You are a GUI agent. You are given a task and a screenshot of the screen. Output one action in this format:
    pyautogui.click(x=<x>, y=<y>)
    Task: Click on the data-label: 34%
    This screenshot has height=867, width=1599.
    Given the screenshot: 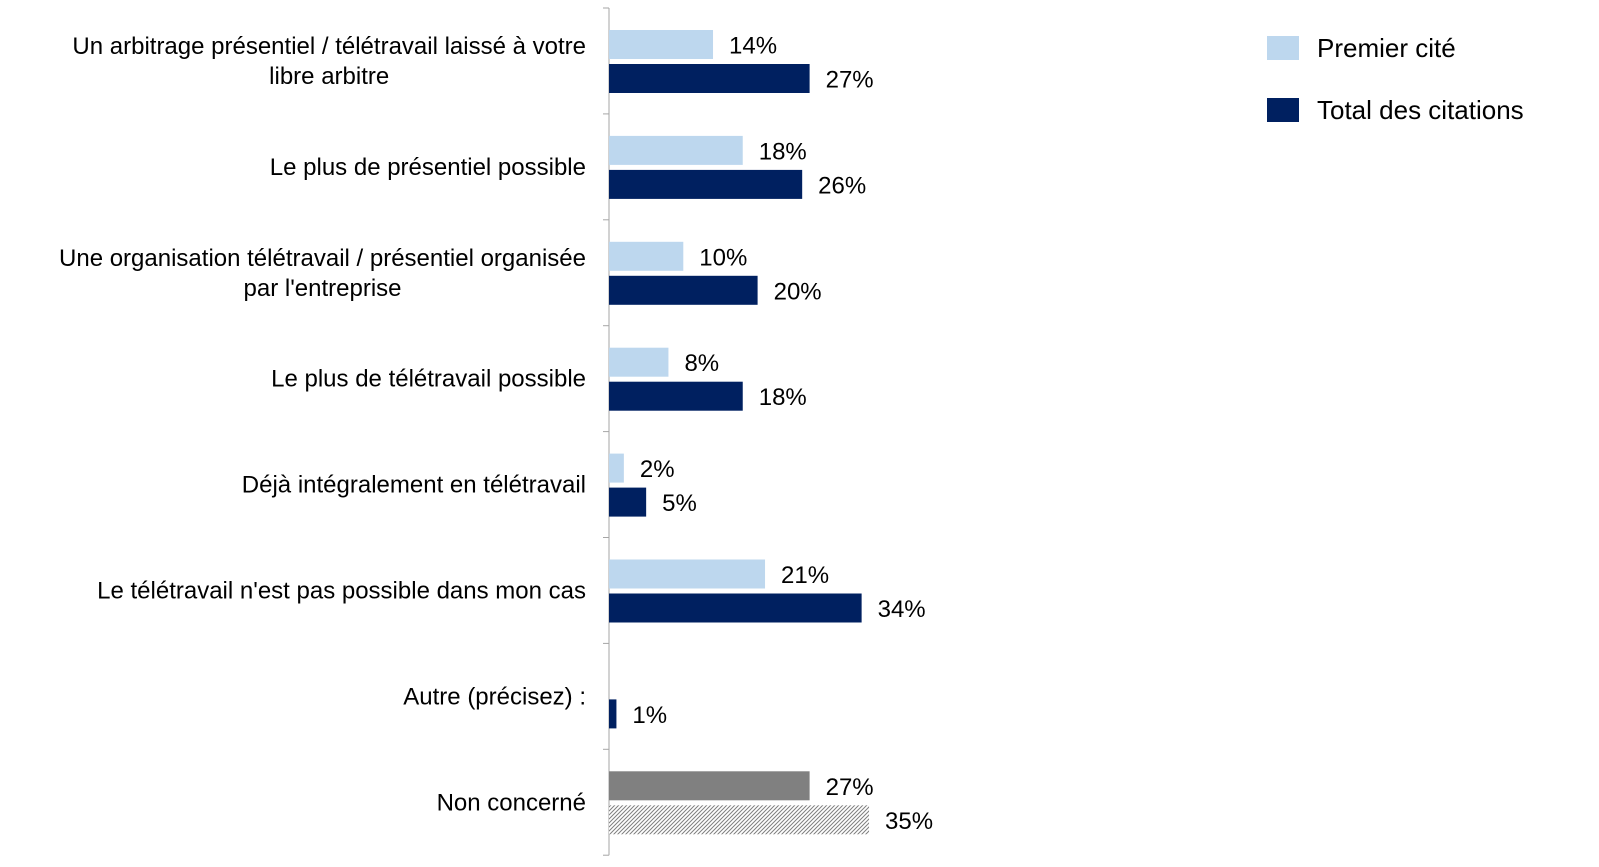 What is the action you would take?
    pyautogui.click(x=902, y=609)
    